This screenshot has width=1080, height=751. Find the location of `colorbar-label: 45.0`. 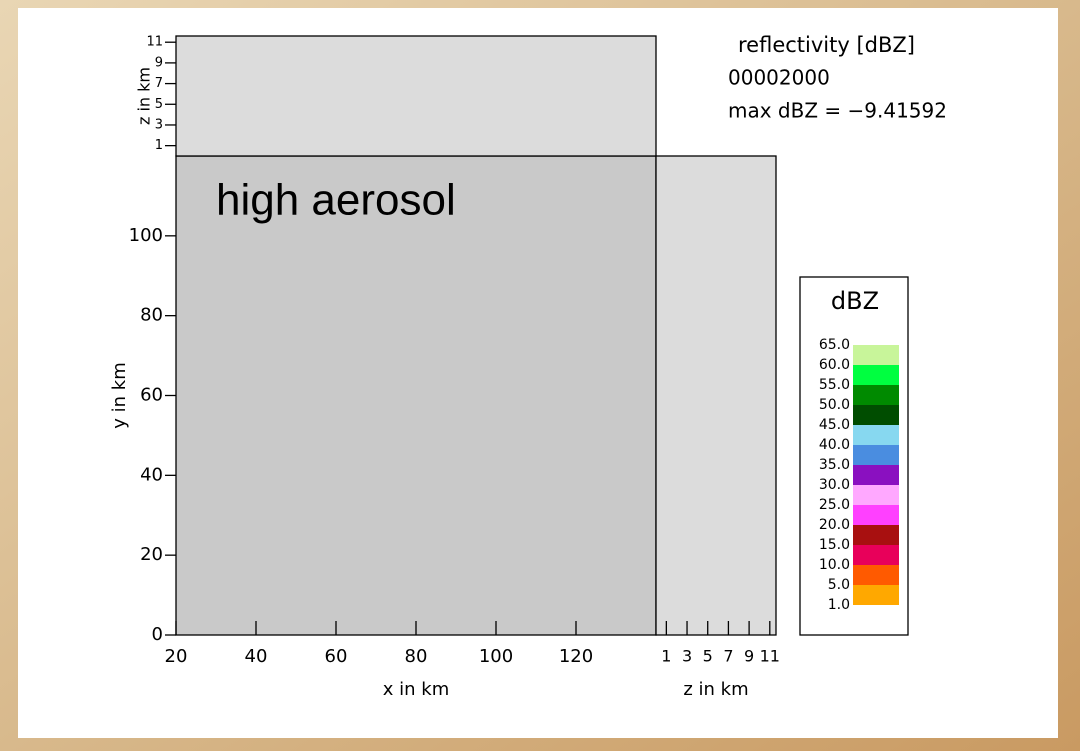

colorbar-label: 45.0 is located at coordinates (834, 425).